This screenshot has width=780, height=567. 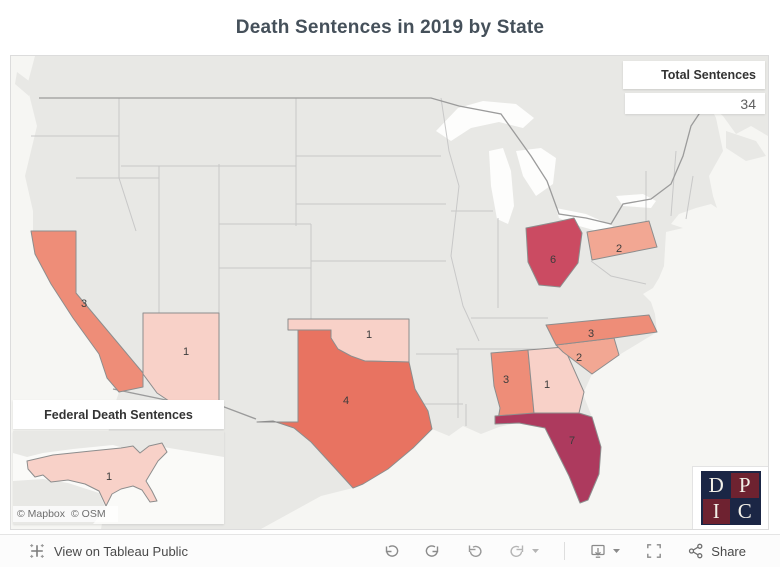 What do you see at coordinates (553, 260) in the screenshot?
I see `label-ohio: 6` at bounding box center [553, 260].